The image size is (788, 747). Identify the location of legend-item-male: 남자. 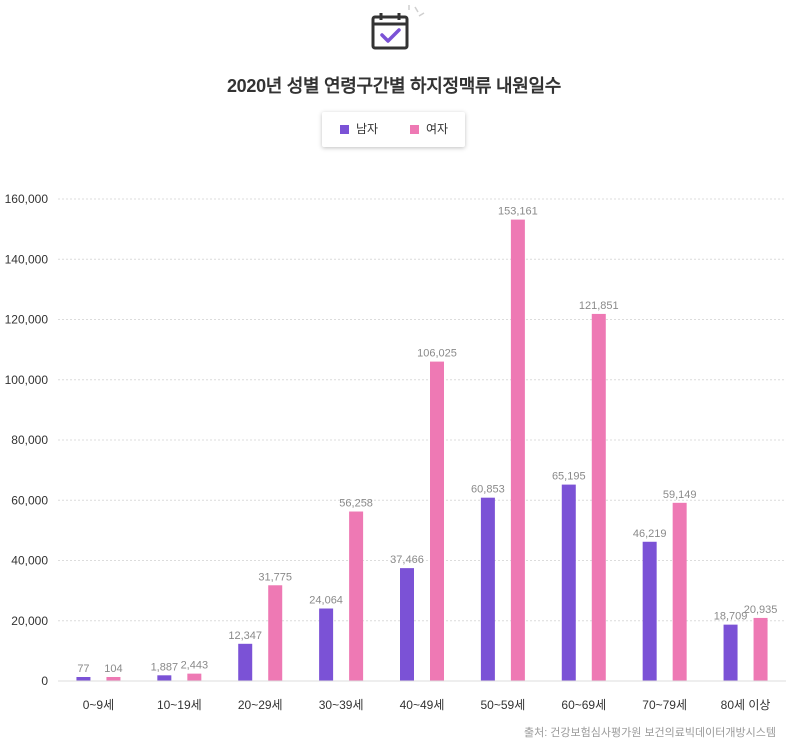
(359, 129).